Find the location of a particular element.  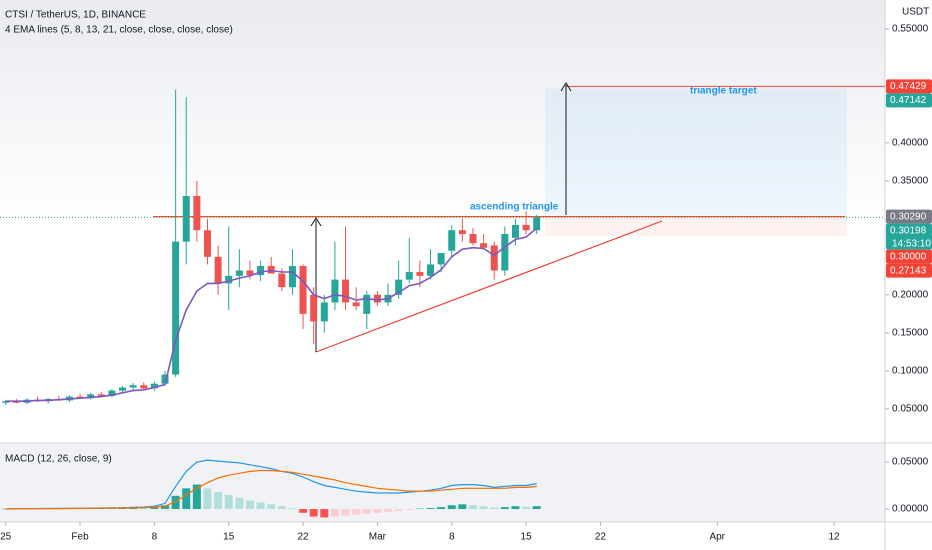

countdown-label: 14:53:10 is located at coordinates (911, 243).